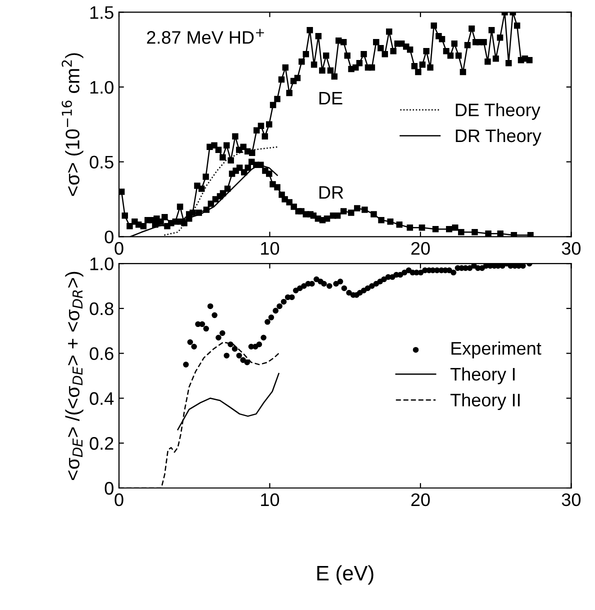 This screenshot has height=610, width=595. I want to click on annotation: 2.87 MeV HD$^{+}$, so click(205, 36).